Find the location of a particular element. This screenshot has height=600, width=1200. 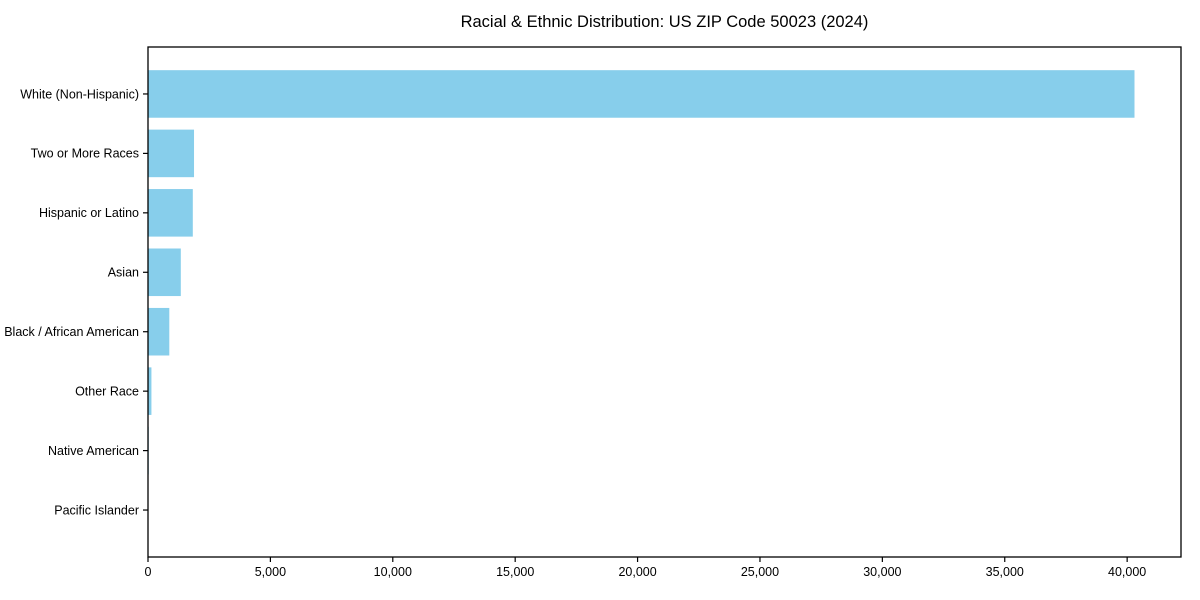

x-tick-label: 15,000 is located at coordinates (515, 572).